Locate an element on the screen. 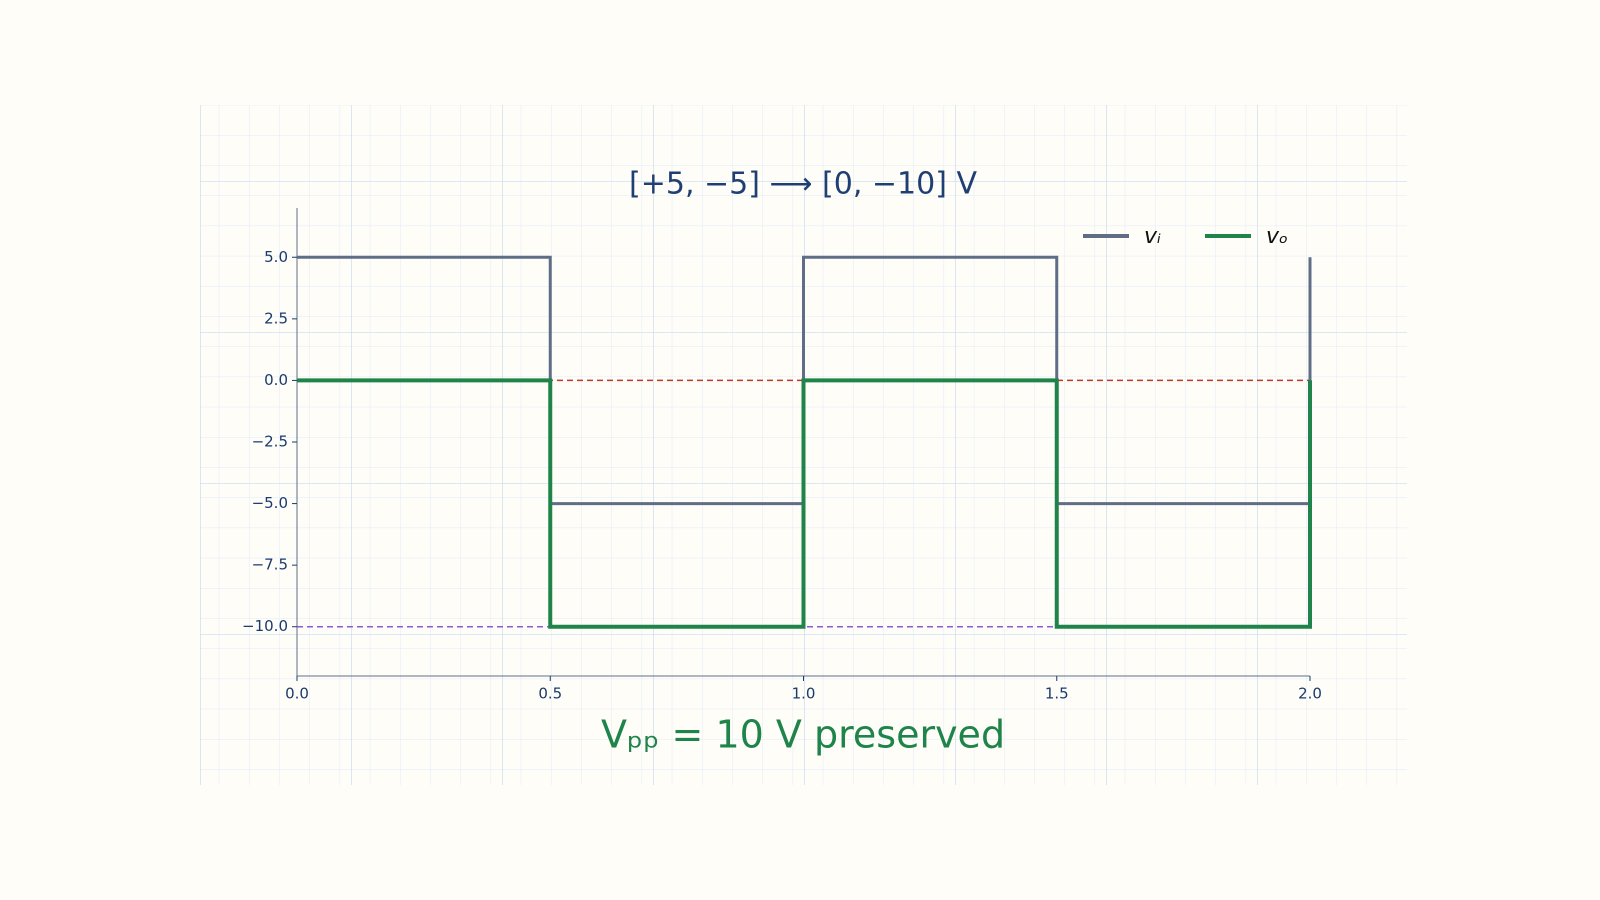 The image size is (1600, 900). annotation: Vₚₚ = 10 V preserved is located at coordinates (803, 735).